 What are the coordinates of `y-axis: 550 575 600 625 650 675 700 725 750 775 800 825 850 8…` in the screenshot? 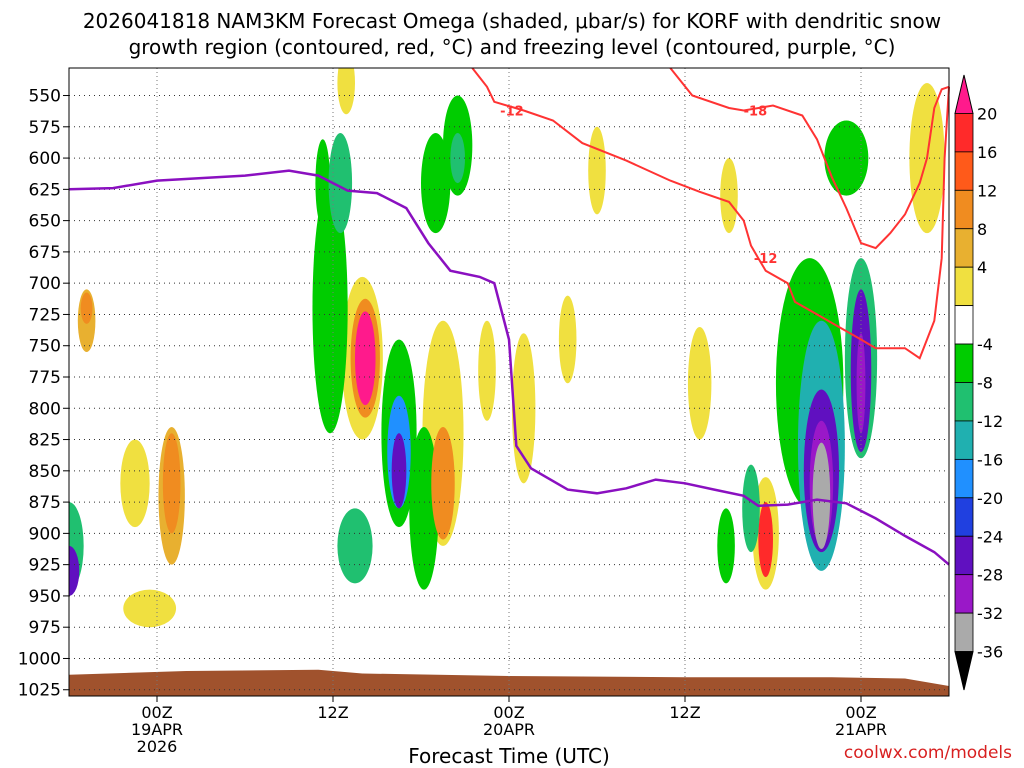 It's located at (43, 394).